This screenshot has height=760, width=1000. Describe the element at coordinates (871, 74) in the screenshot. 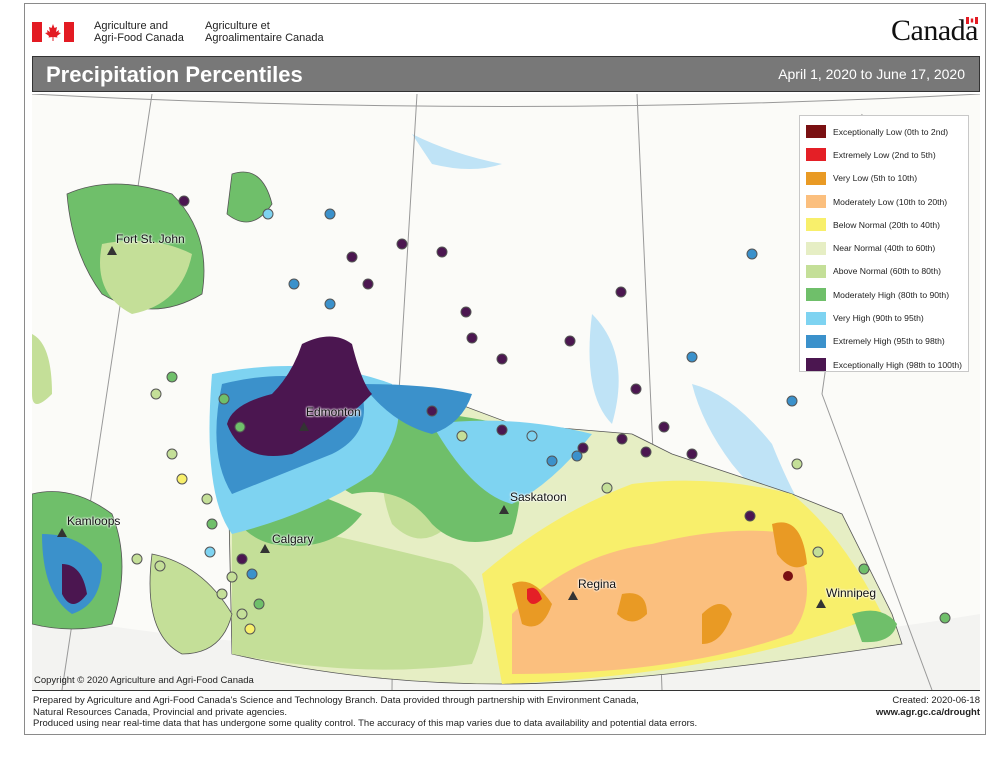

I see `date-range: April 1, 2020 to June 17, 2020` at that location.